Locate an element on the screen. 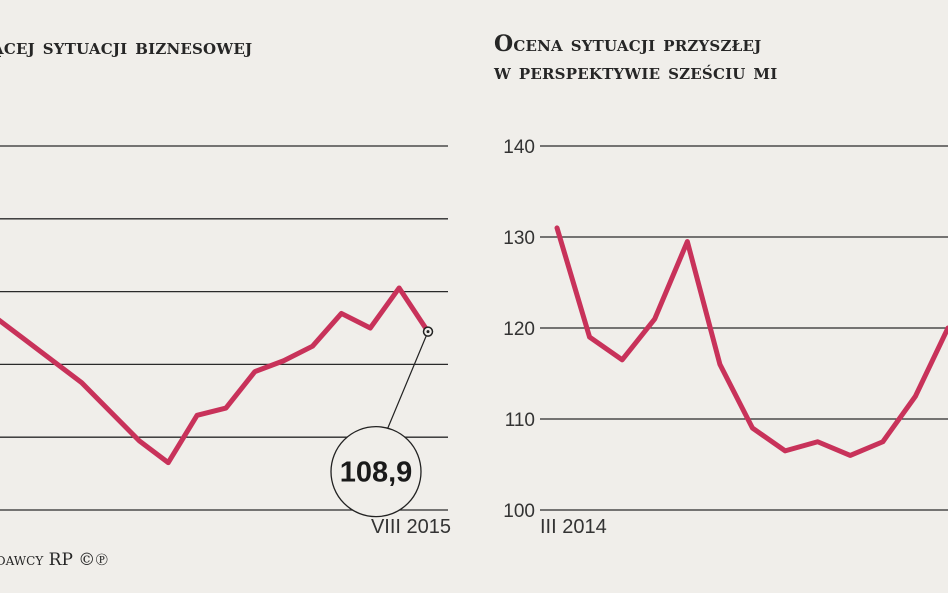 Image resolution: width=948 pixels, height=593 pixels. y-tick-label: 140 is located at coordinates (519, 147).